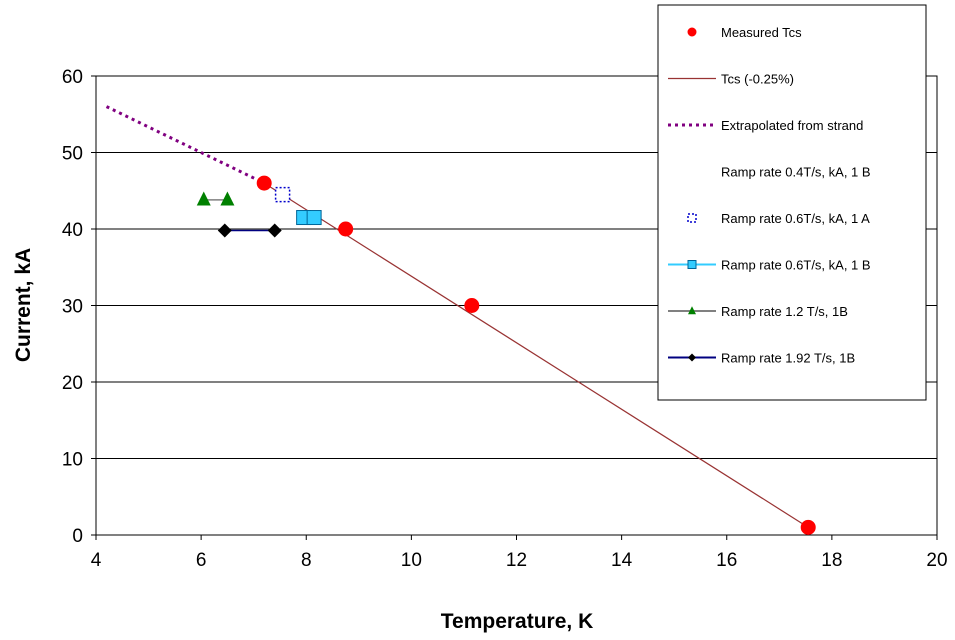 This screenshot has height=640, width=955. Describe the element at coordinates (788, 358) in the screenshot. I see `legend-label: Ramp rate 1.92 T/s, 1B` at that location.